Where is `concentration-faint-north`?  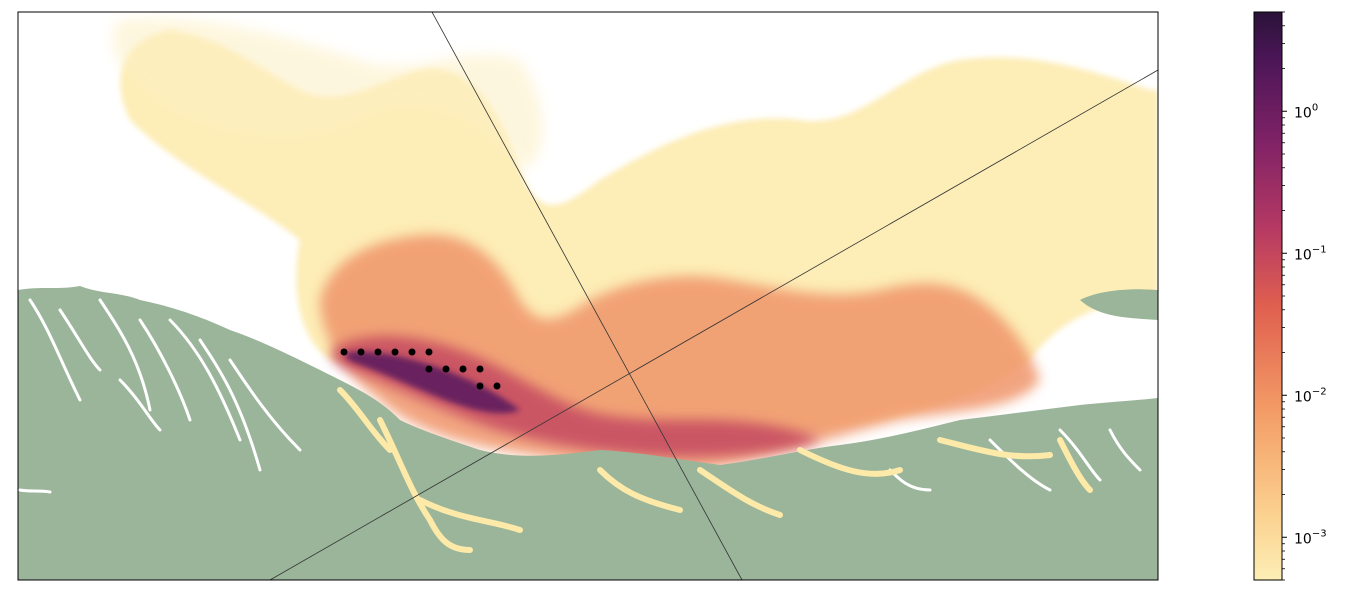 concentration-faint-north is located at coordinates (328, 94).